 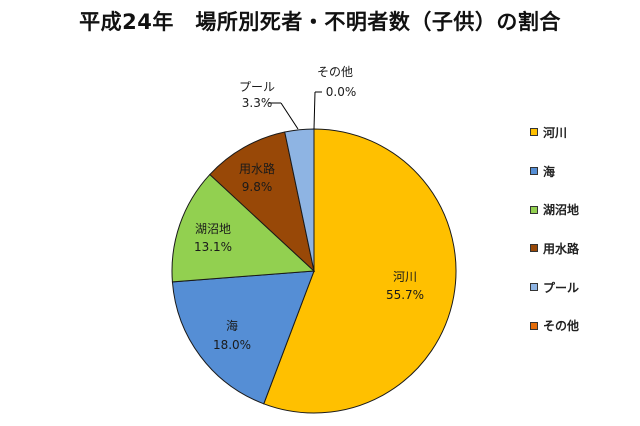 What do you see at coordinates (257, 87) in the screenshot?
I see `pool-label-name: プール` at bounding box center [257, 87].